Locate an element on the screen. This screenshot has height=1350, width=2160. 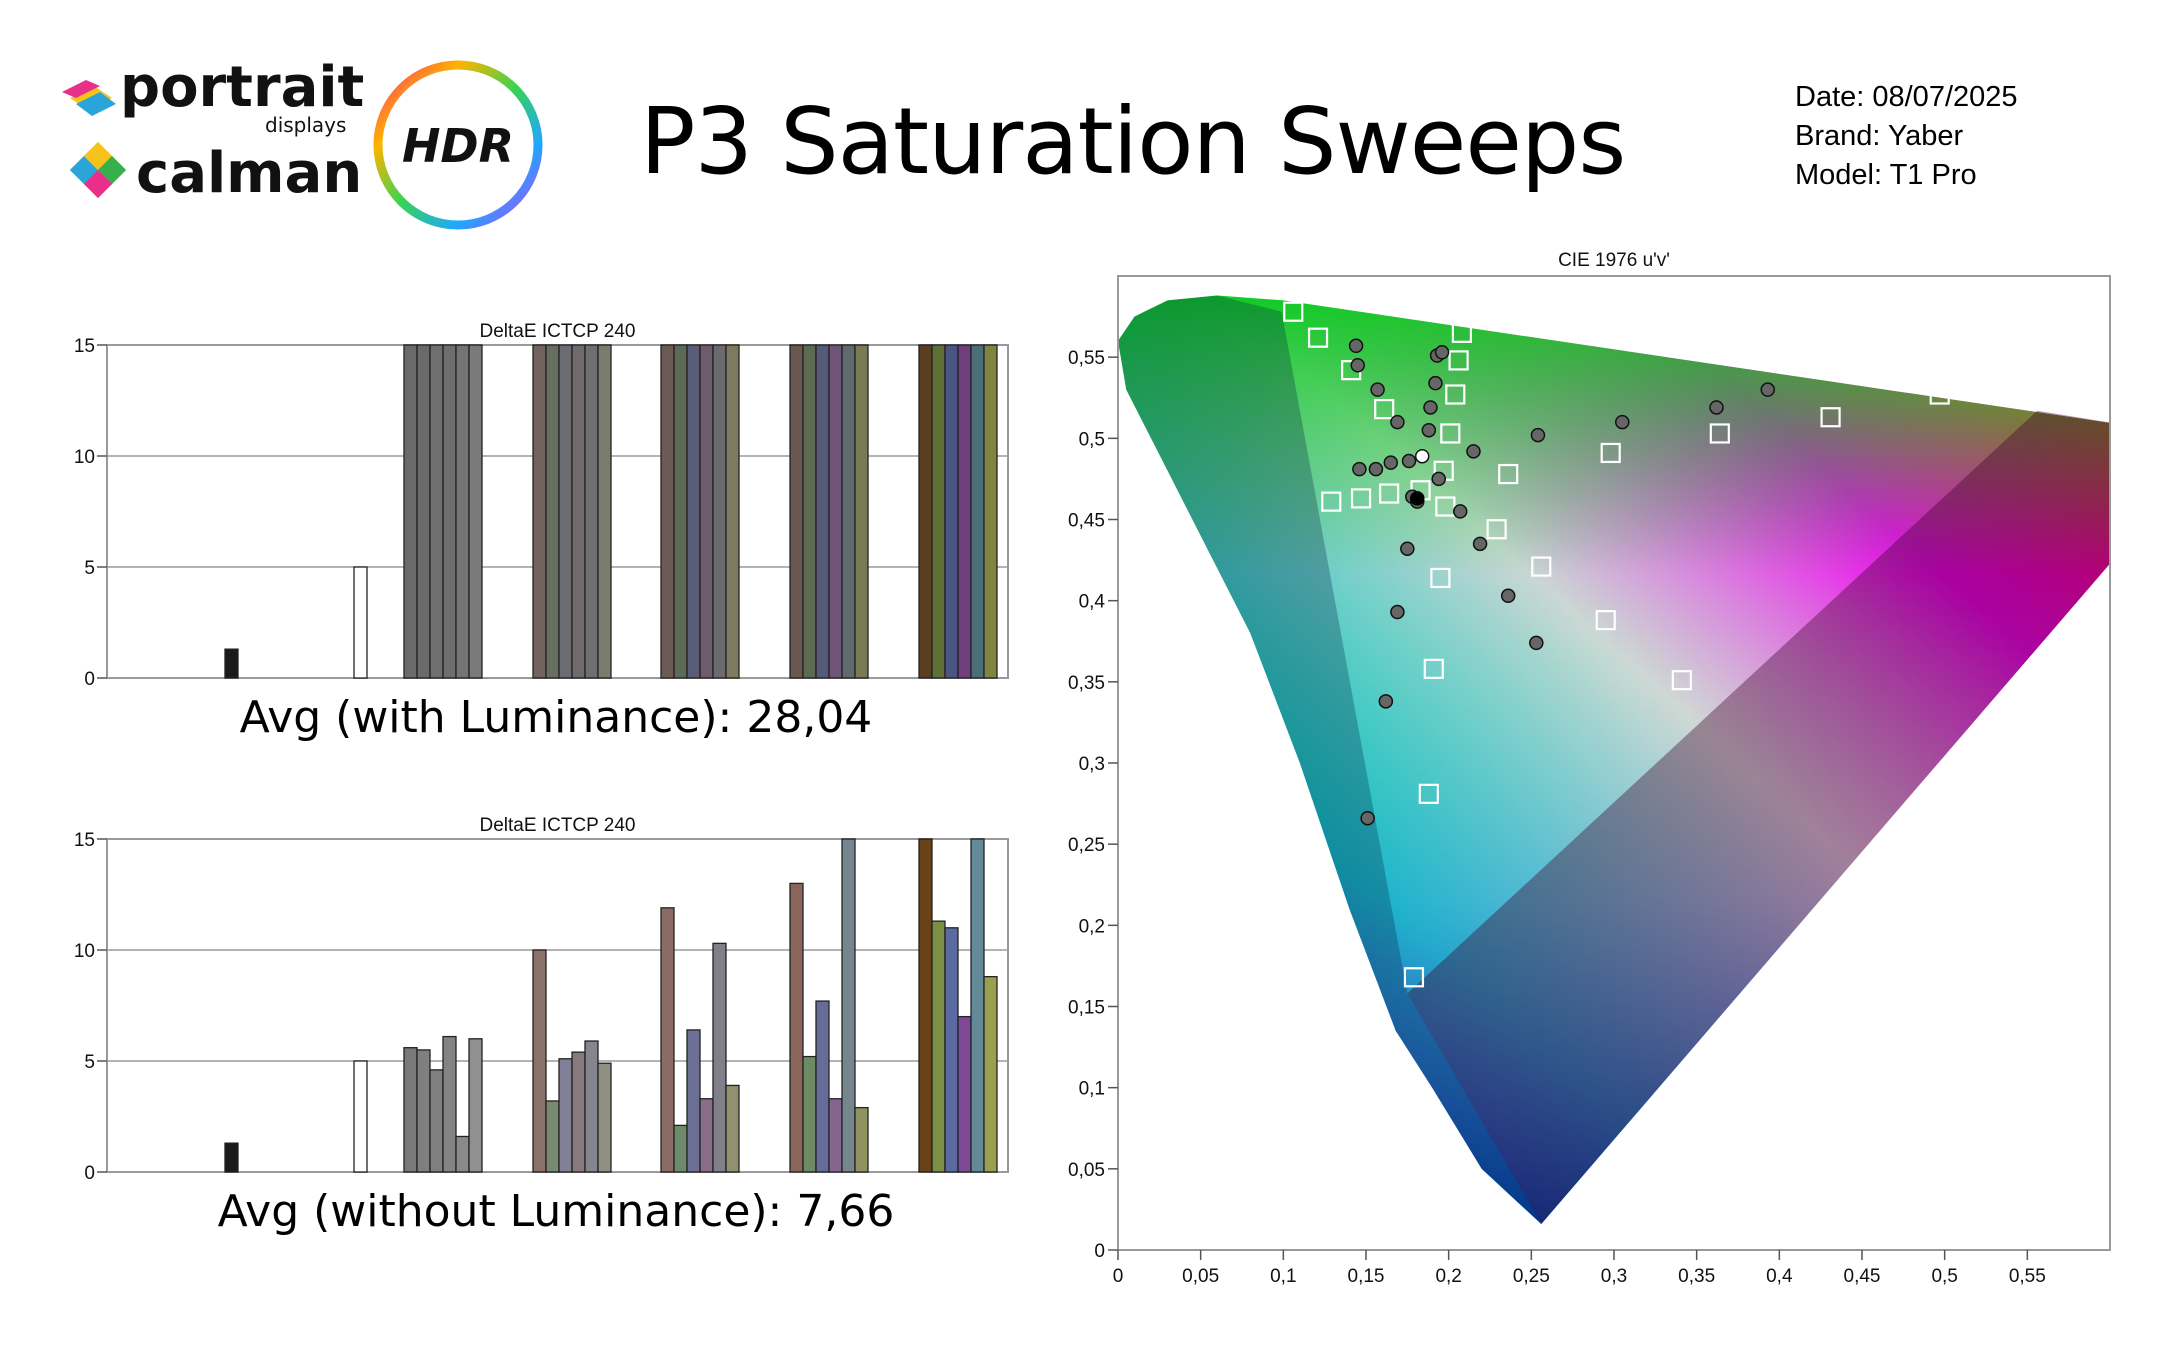
hdr-badge-icon is located at coordinates (458, 145).